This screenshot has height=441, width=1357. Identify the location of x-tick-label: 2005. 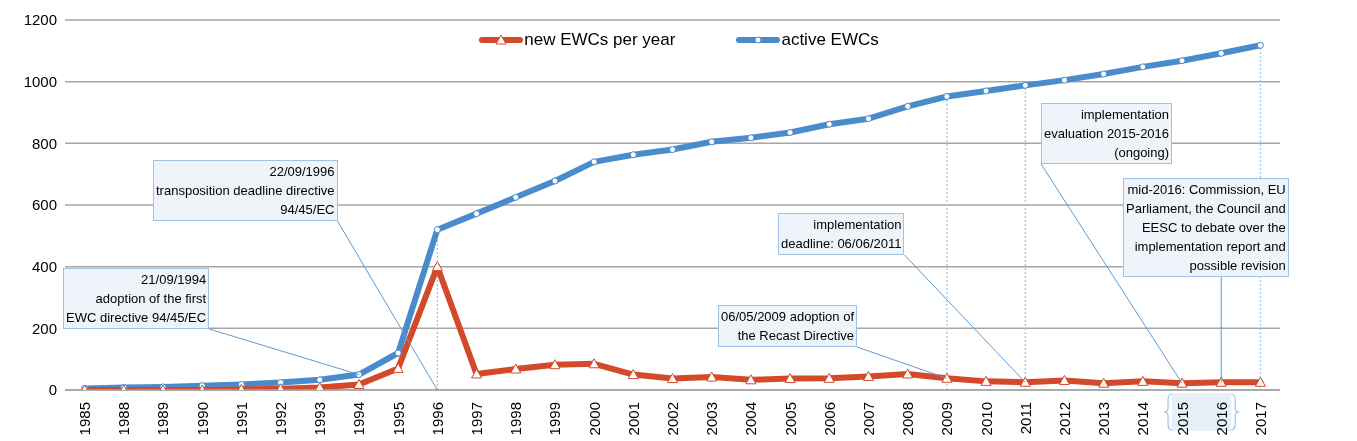
(790, 419).